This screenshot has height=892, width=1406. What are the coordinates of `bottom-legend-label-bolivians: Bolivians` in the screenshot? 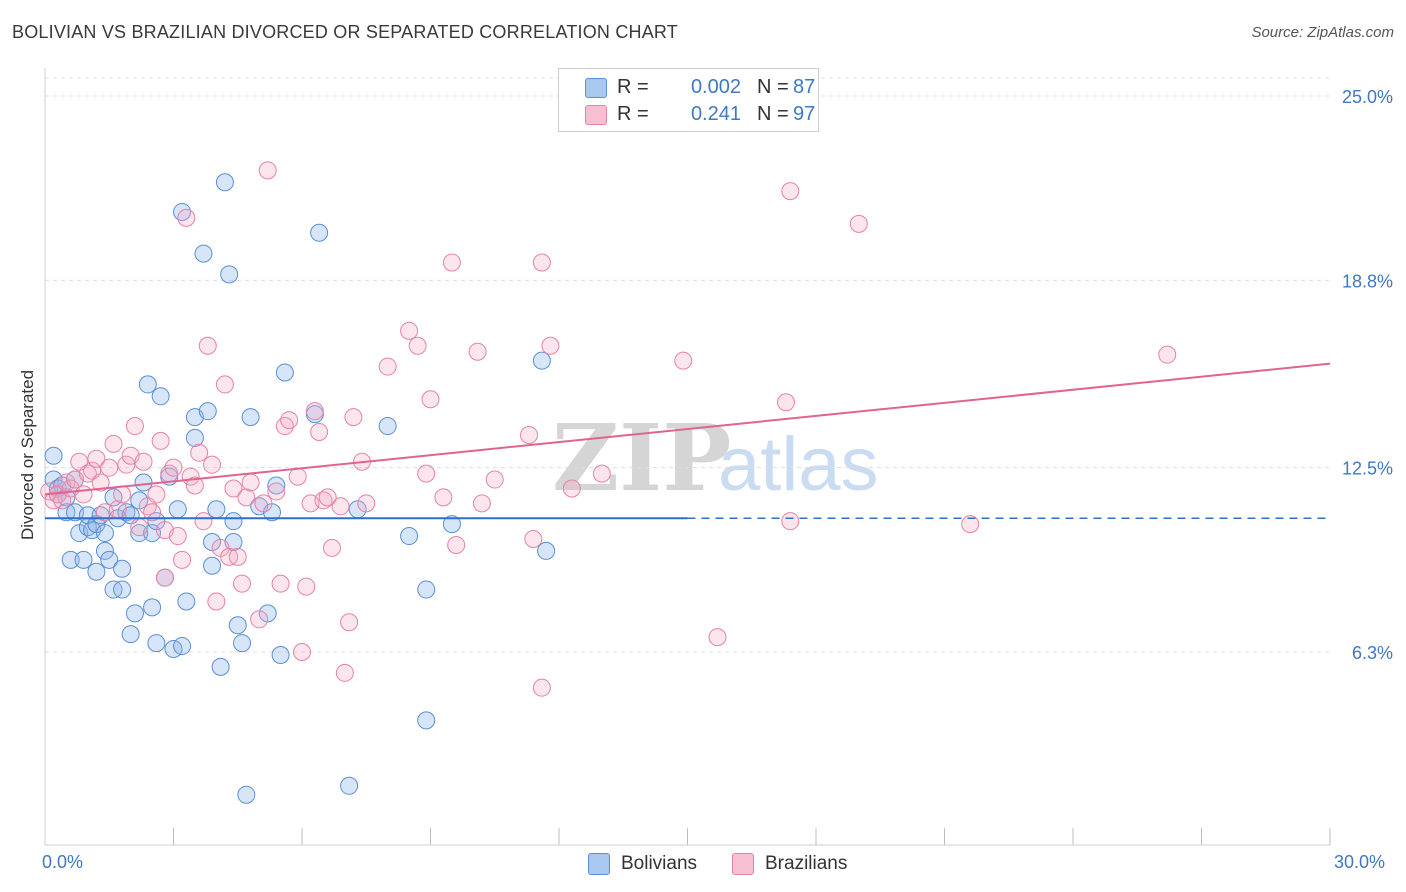 It's located at (659, 863).